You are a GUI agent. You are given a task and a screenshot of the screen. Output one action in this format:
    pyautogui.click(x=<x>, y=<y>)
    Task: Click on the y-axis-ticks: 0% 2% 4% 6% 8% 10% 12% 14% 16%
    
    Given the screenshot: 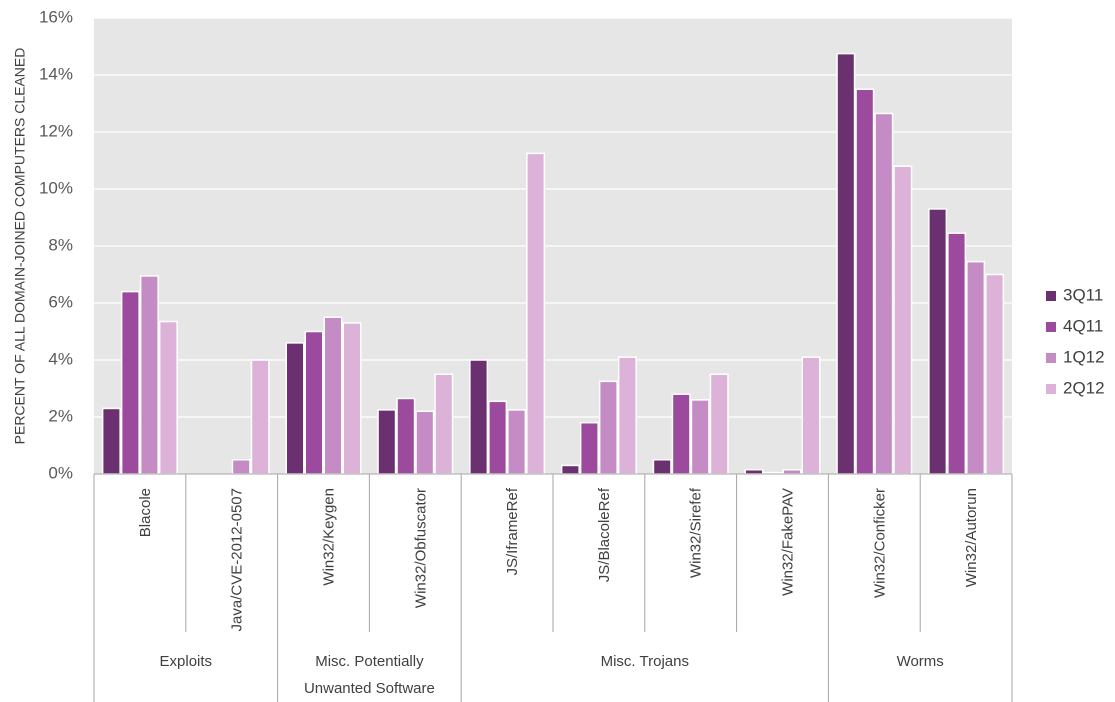 What is the action you would take?
    pyautogui.click(x=56, y=244)
    